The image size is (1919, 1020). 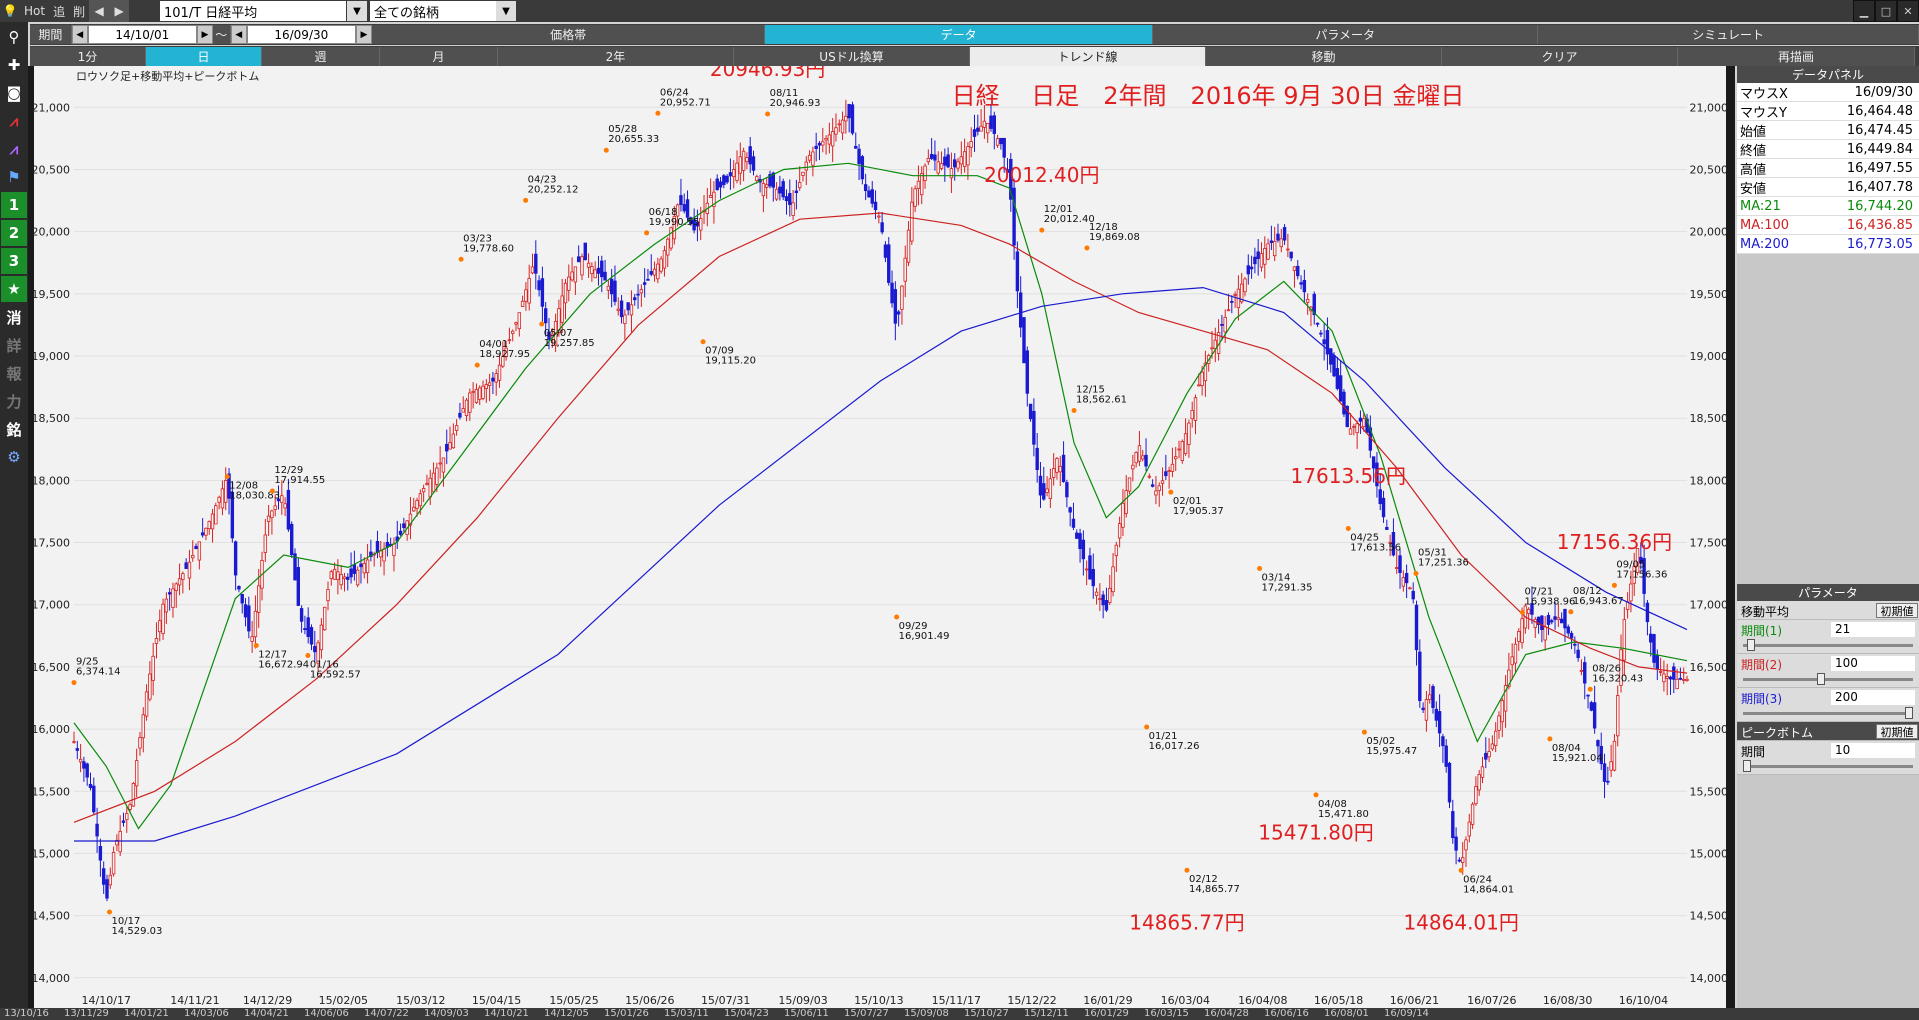 I want to click on data-row-label: 安値, so click(x=1753, y=189).